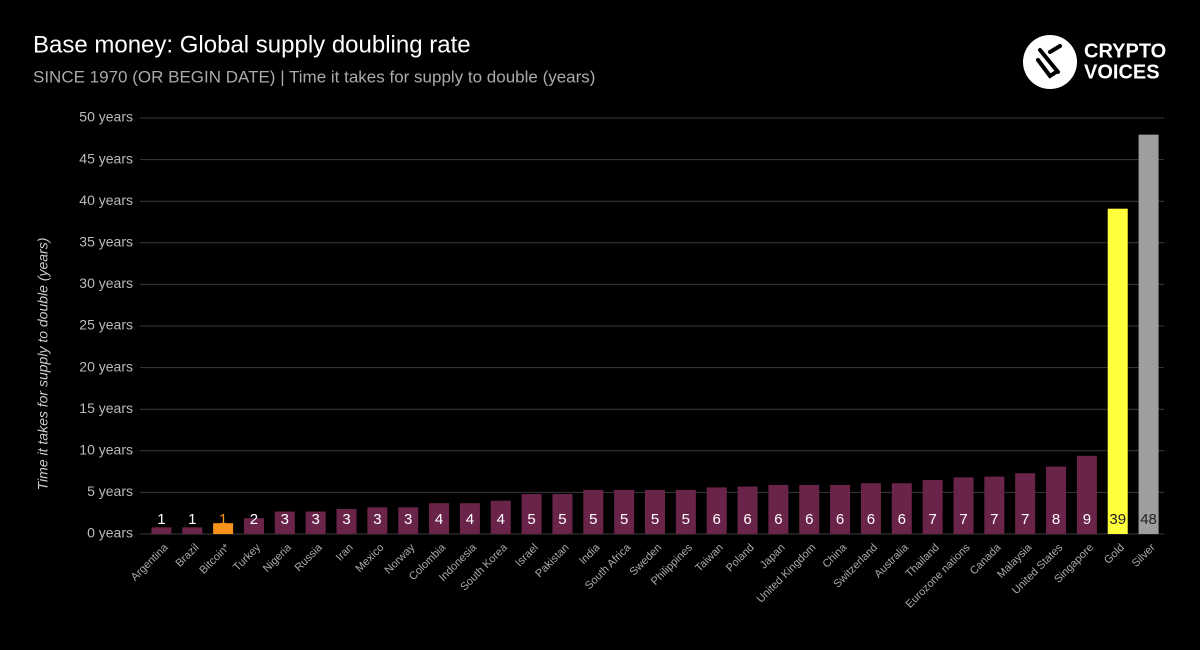 The width and height of the screenshot is (1200, 650). I want to click on value-label: 48, so click(1148, 519).